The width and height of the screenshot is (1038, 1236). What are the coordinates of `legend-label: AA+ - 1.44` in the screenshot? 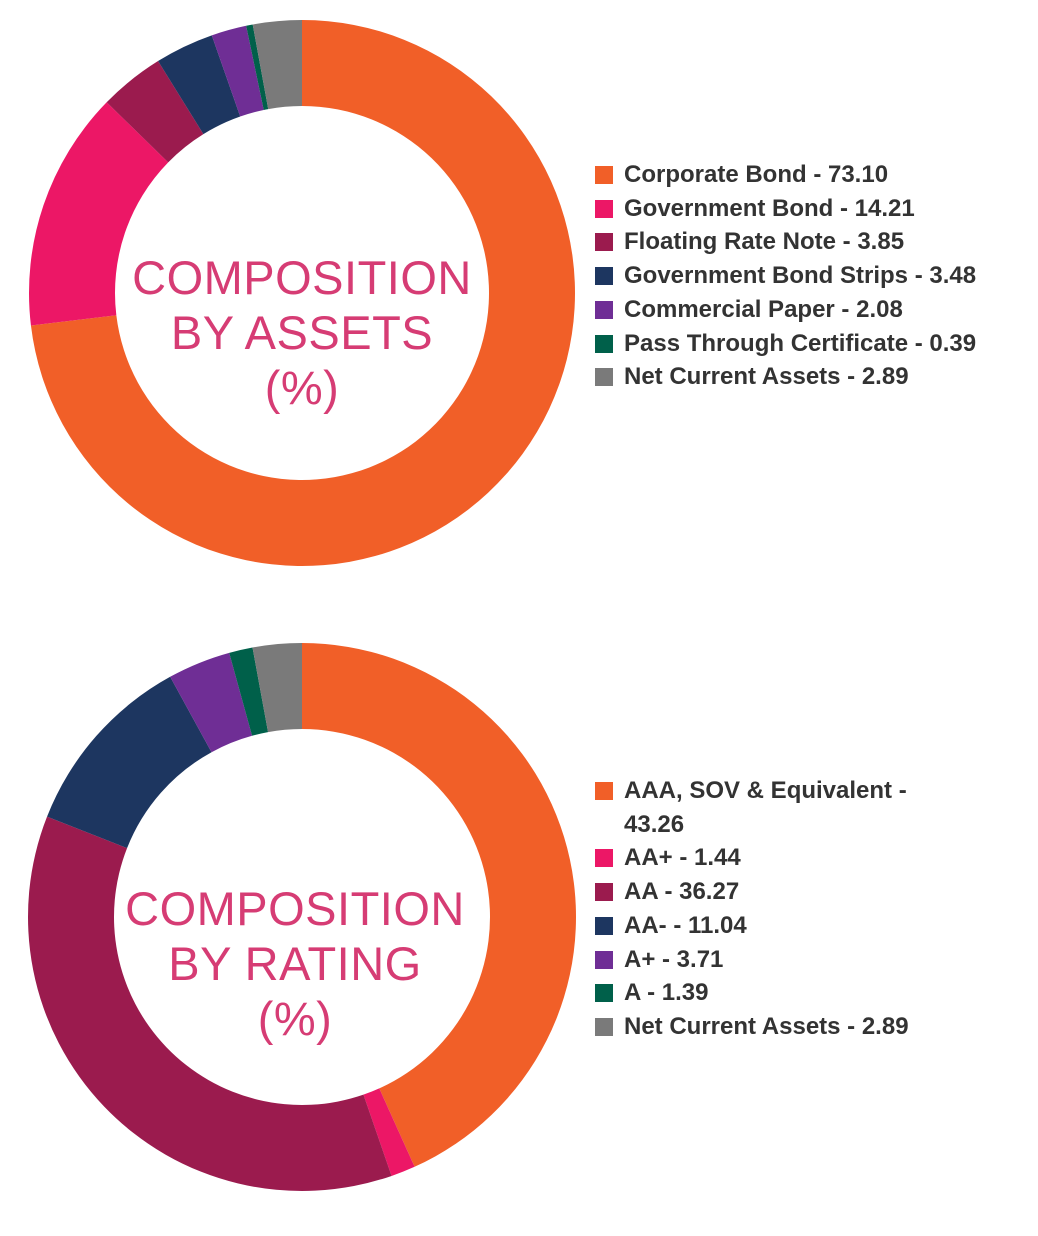 It's located at (682, 858).